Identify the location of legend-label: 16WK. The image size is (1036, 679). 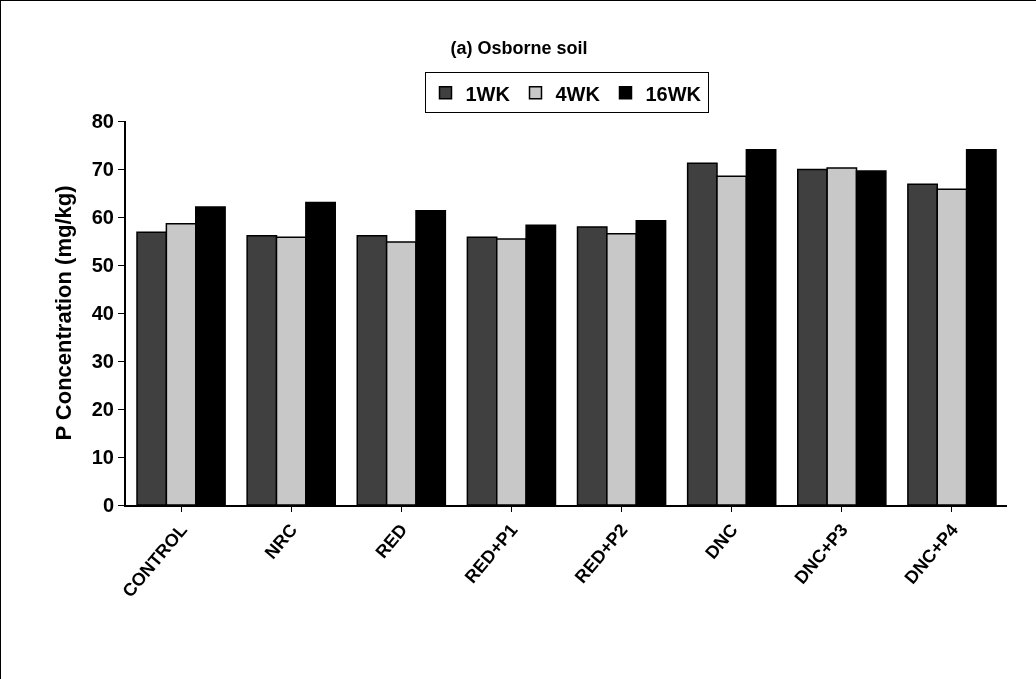
(673, 93).